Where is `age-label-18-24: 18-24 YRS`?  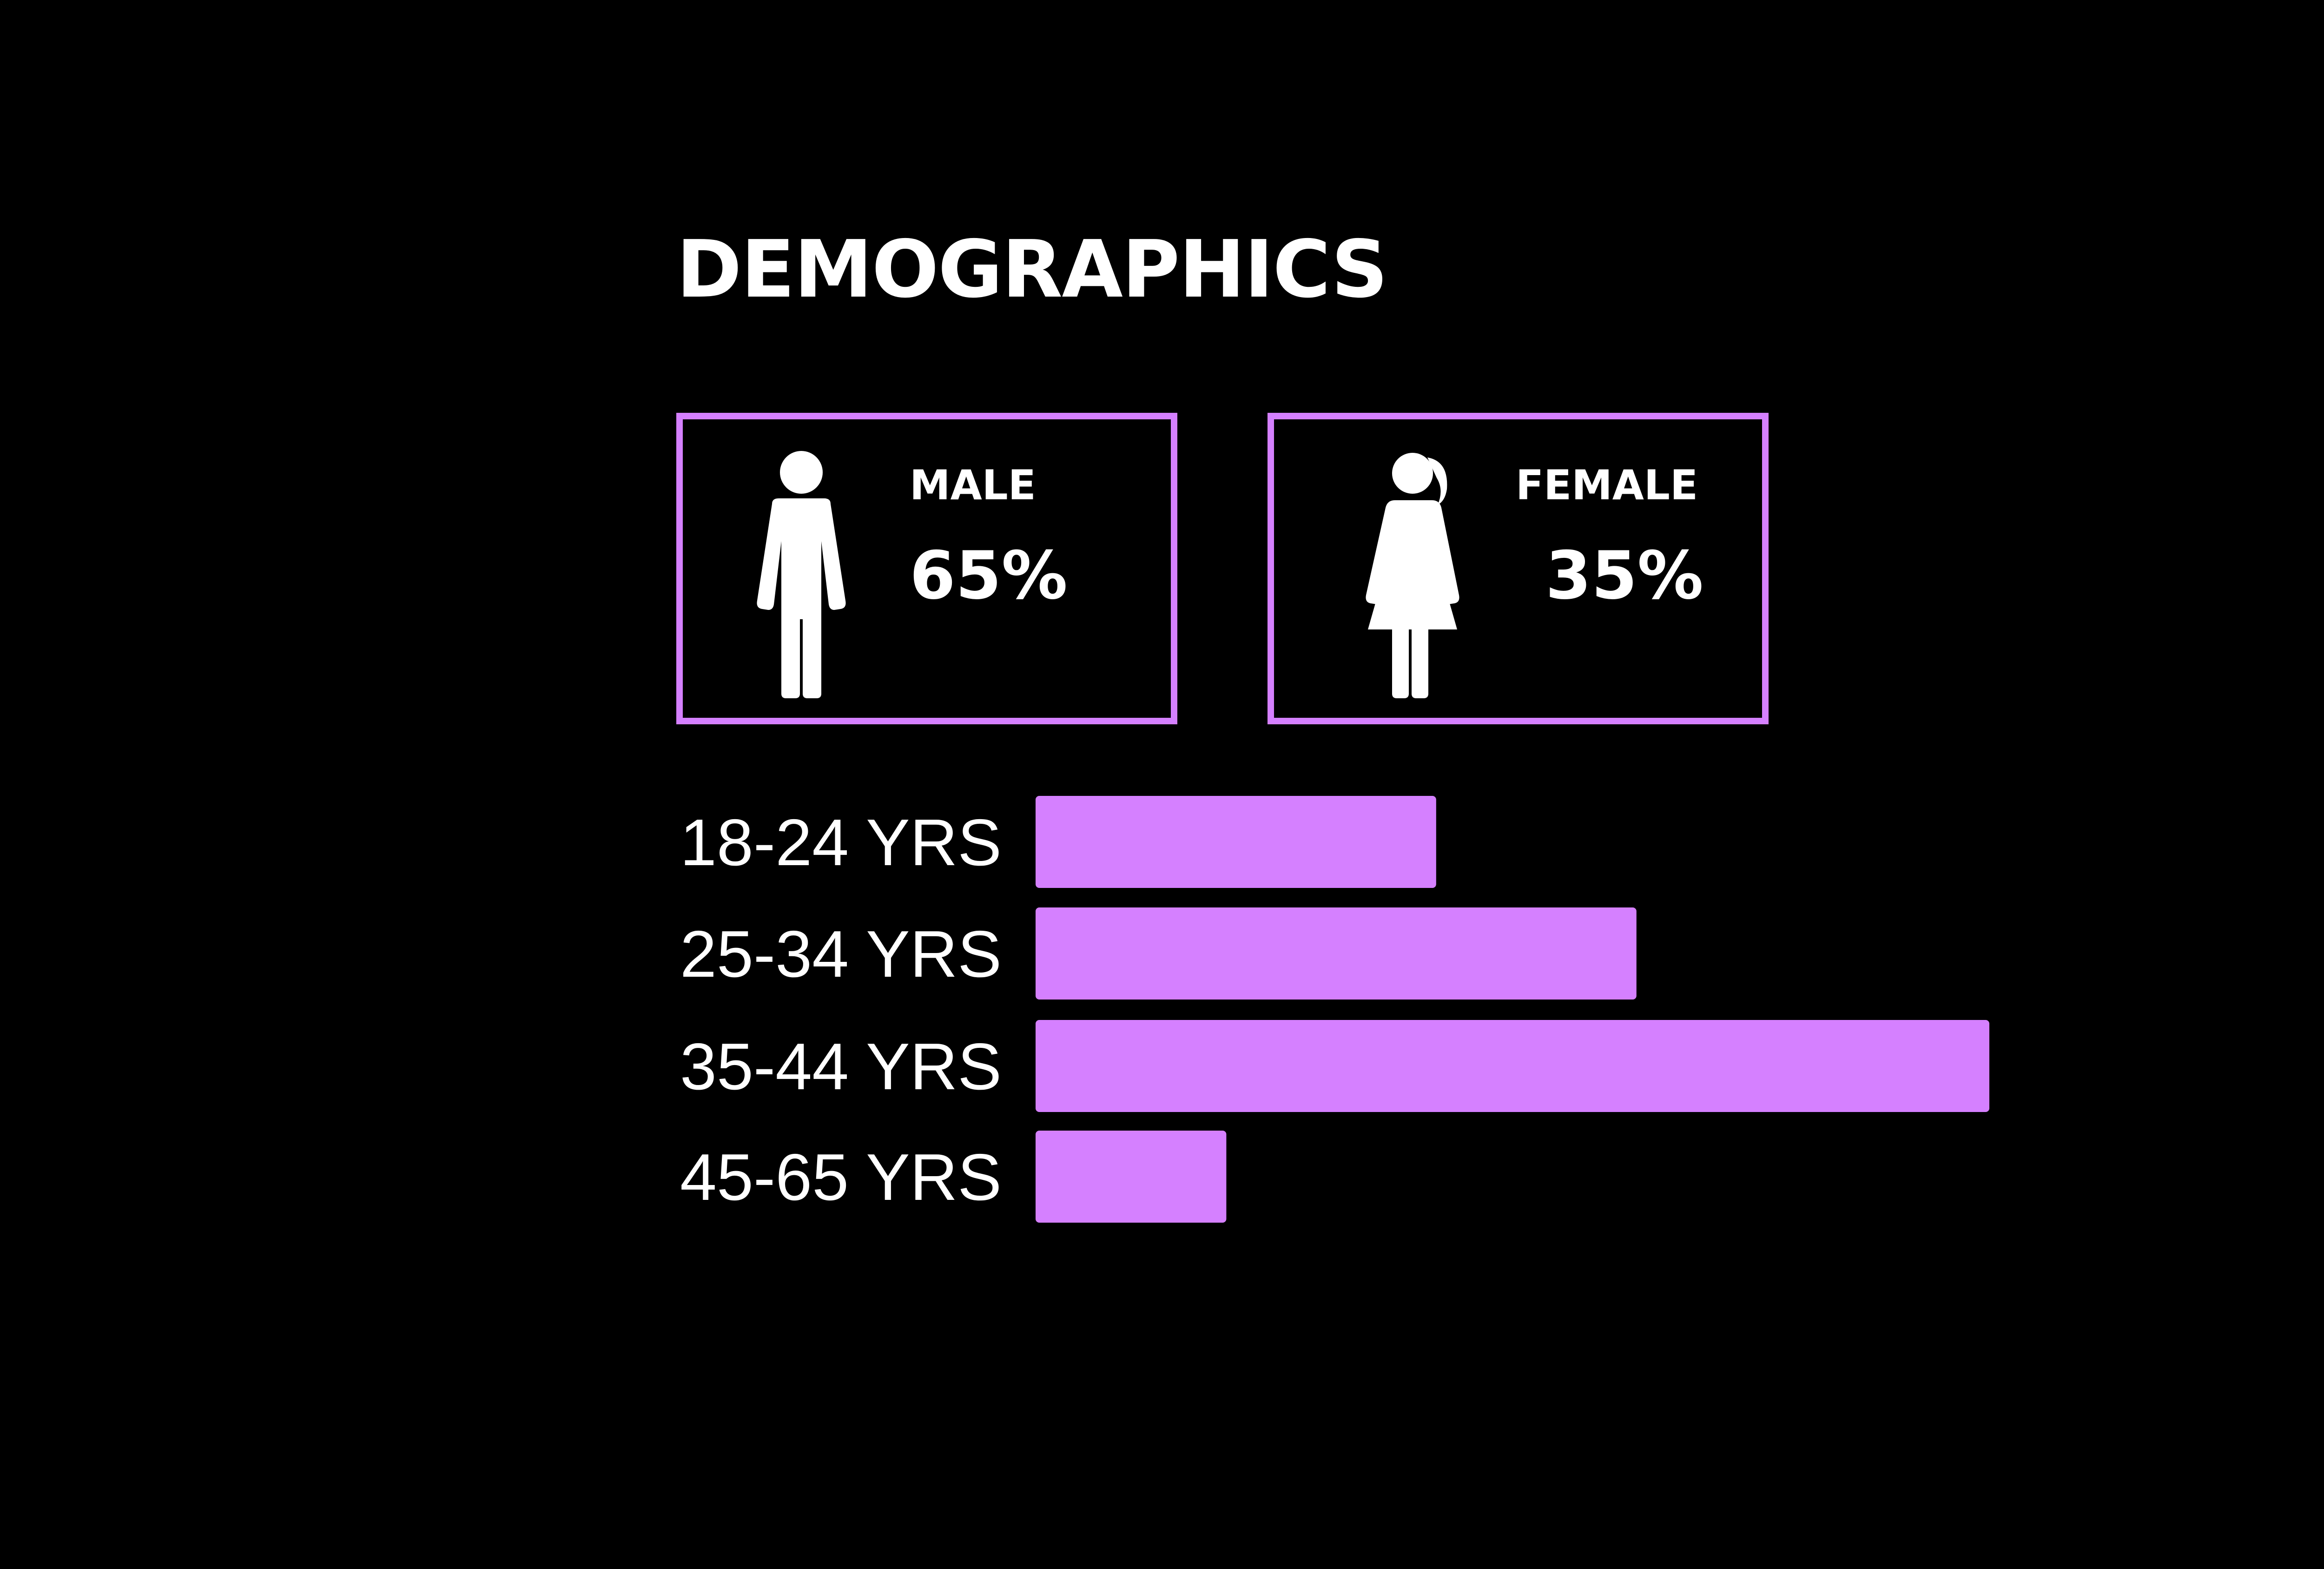
age-label-18-24: 18-24 YRS is located at coordinates (841, 843).